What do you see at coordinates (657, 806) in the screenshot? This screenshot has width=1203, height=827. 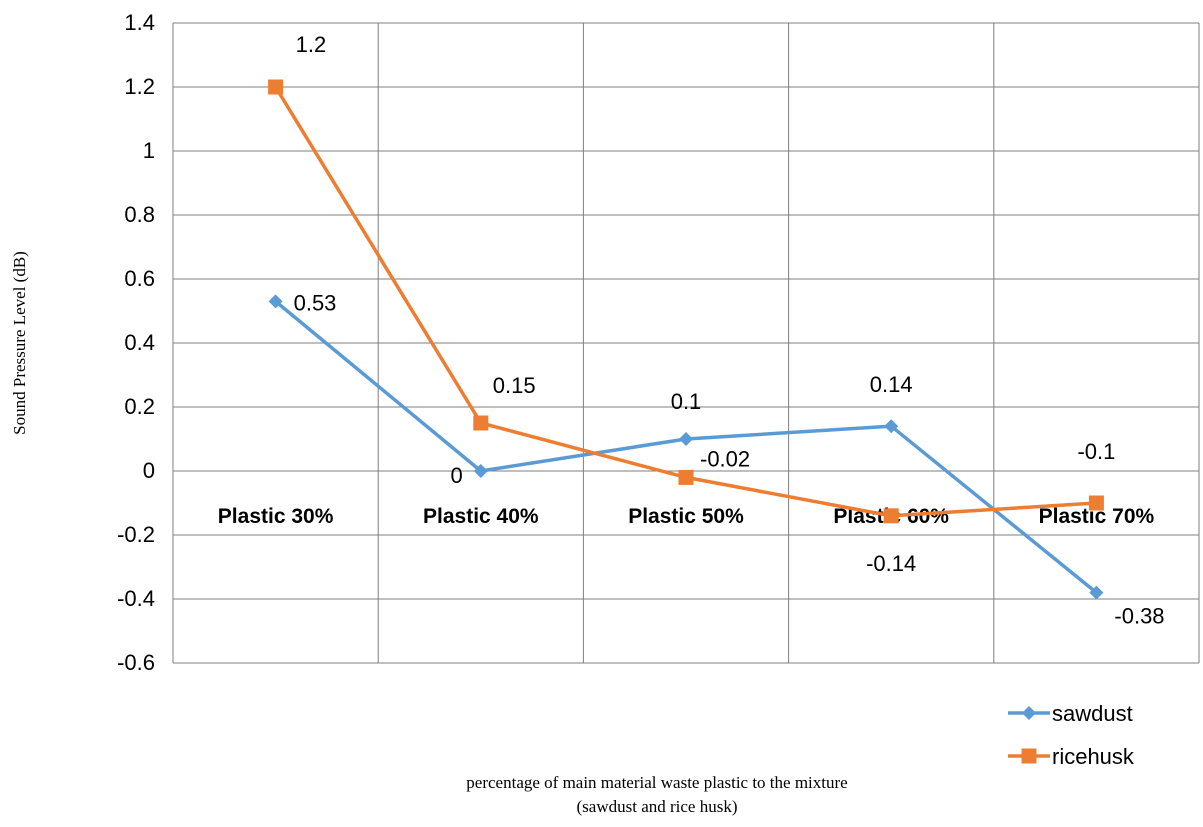 I see `x-axis-title-line2: (sawdust and rice husk)` at bounding box center [657, 806].